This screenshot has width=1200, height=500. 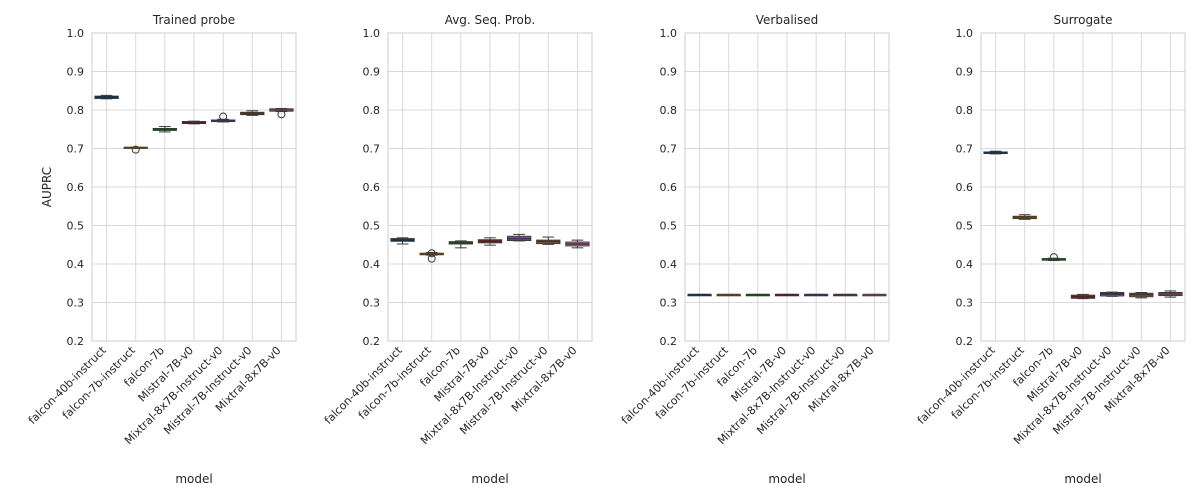 I want to click on chart-title: Surrogate, so click(x=1082, y=20).